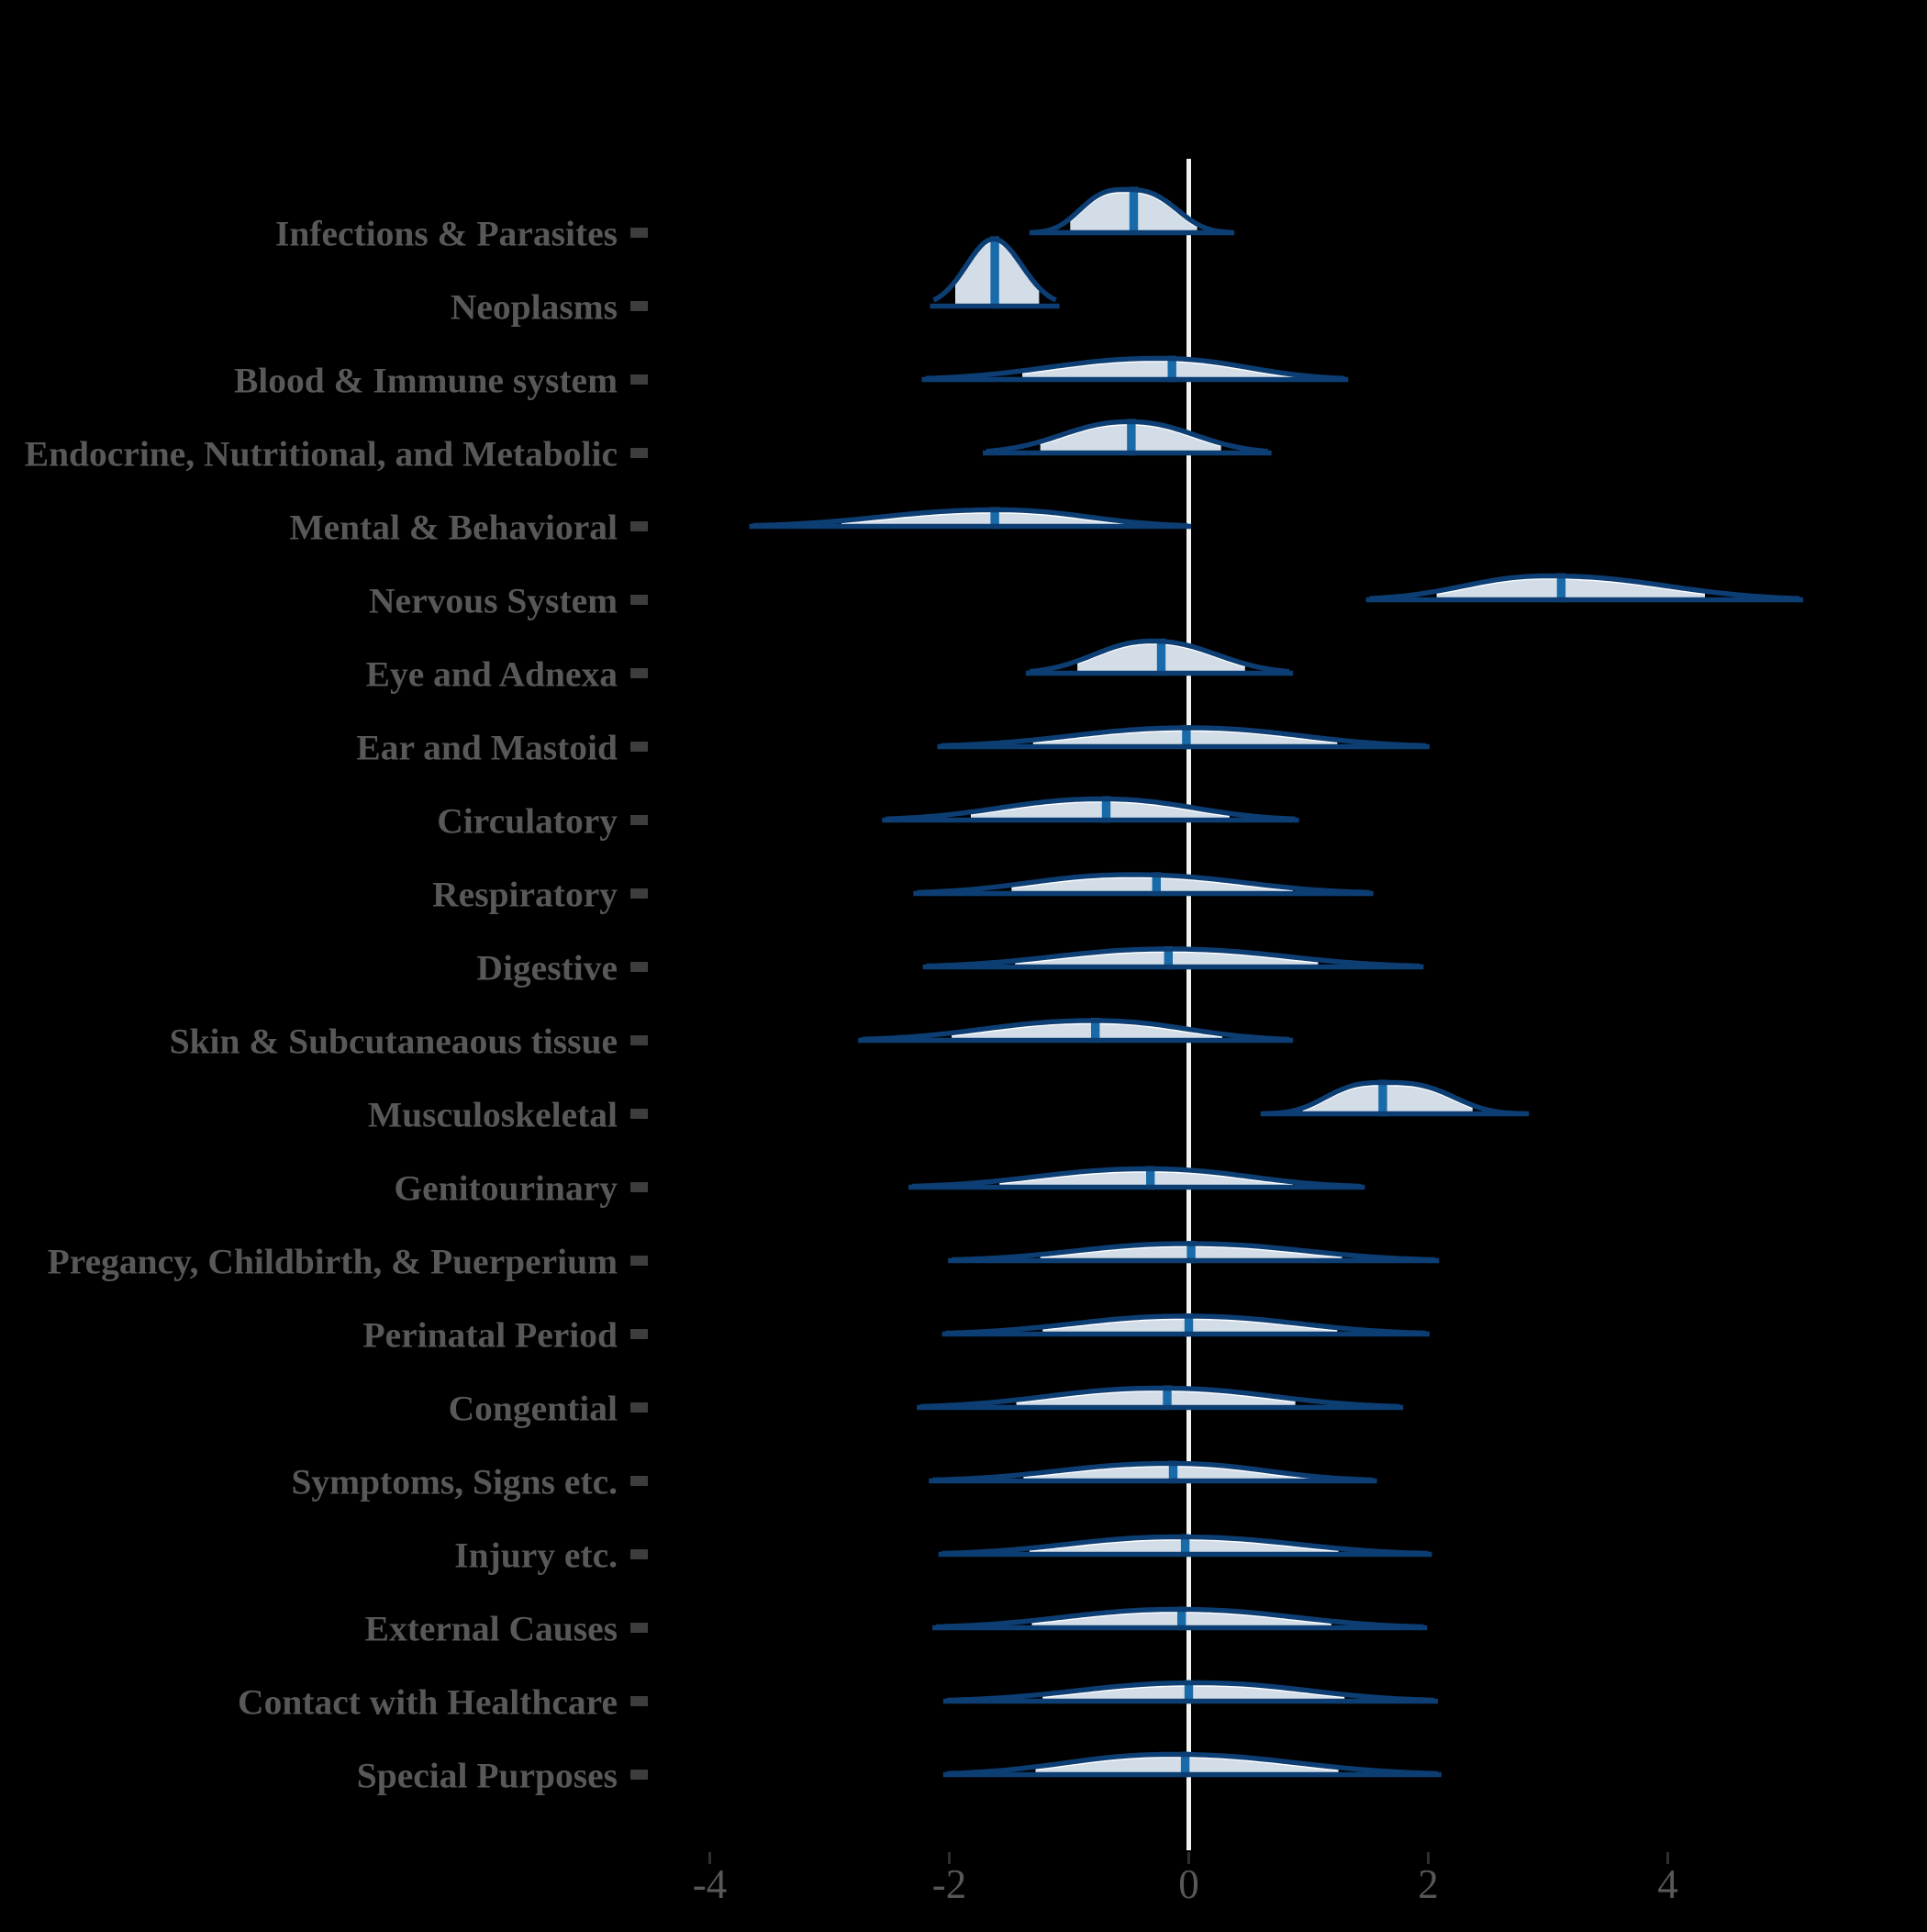 Image resolution: width=1927 pixels, height=1932 pixels. What do you see at coordinates (525, 894) in the screenshot?
I see `svg-text: Respiratory` at bounding box center [525, 894].